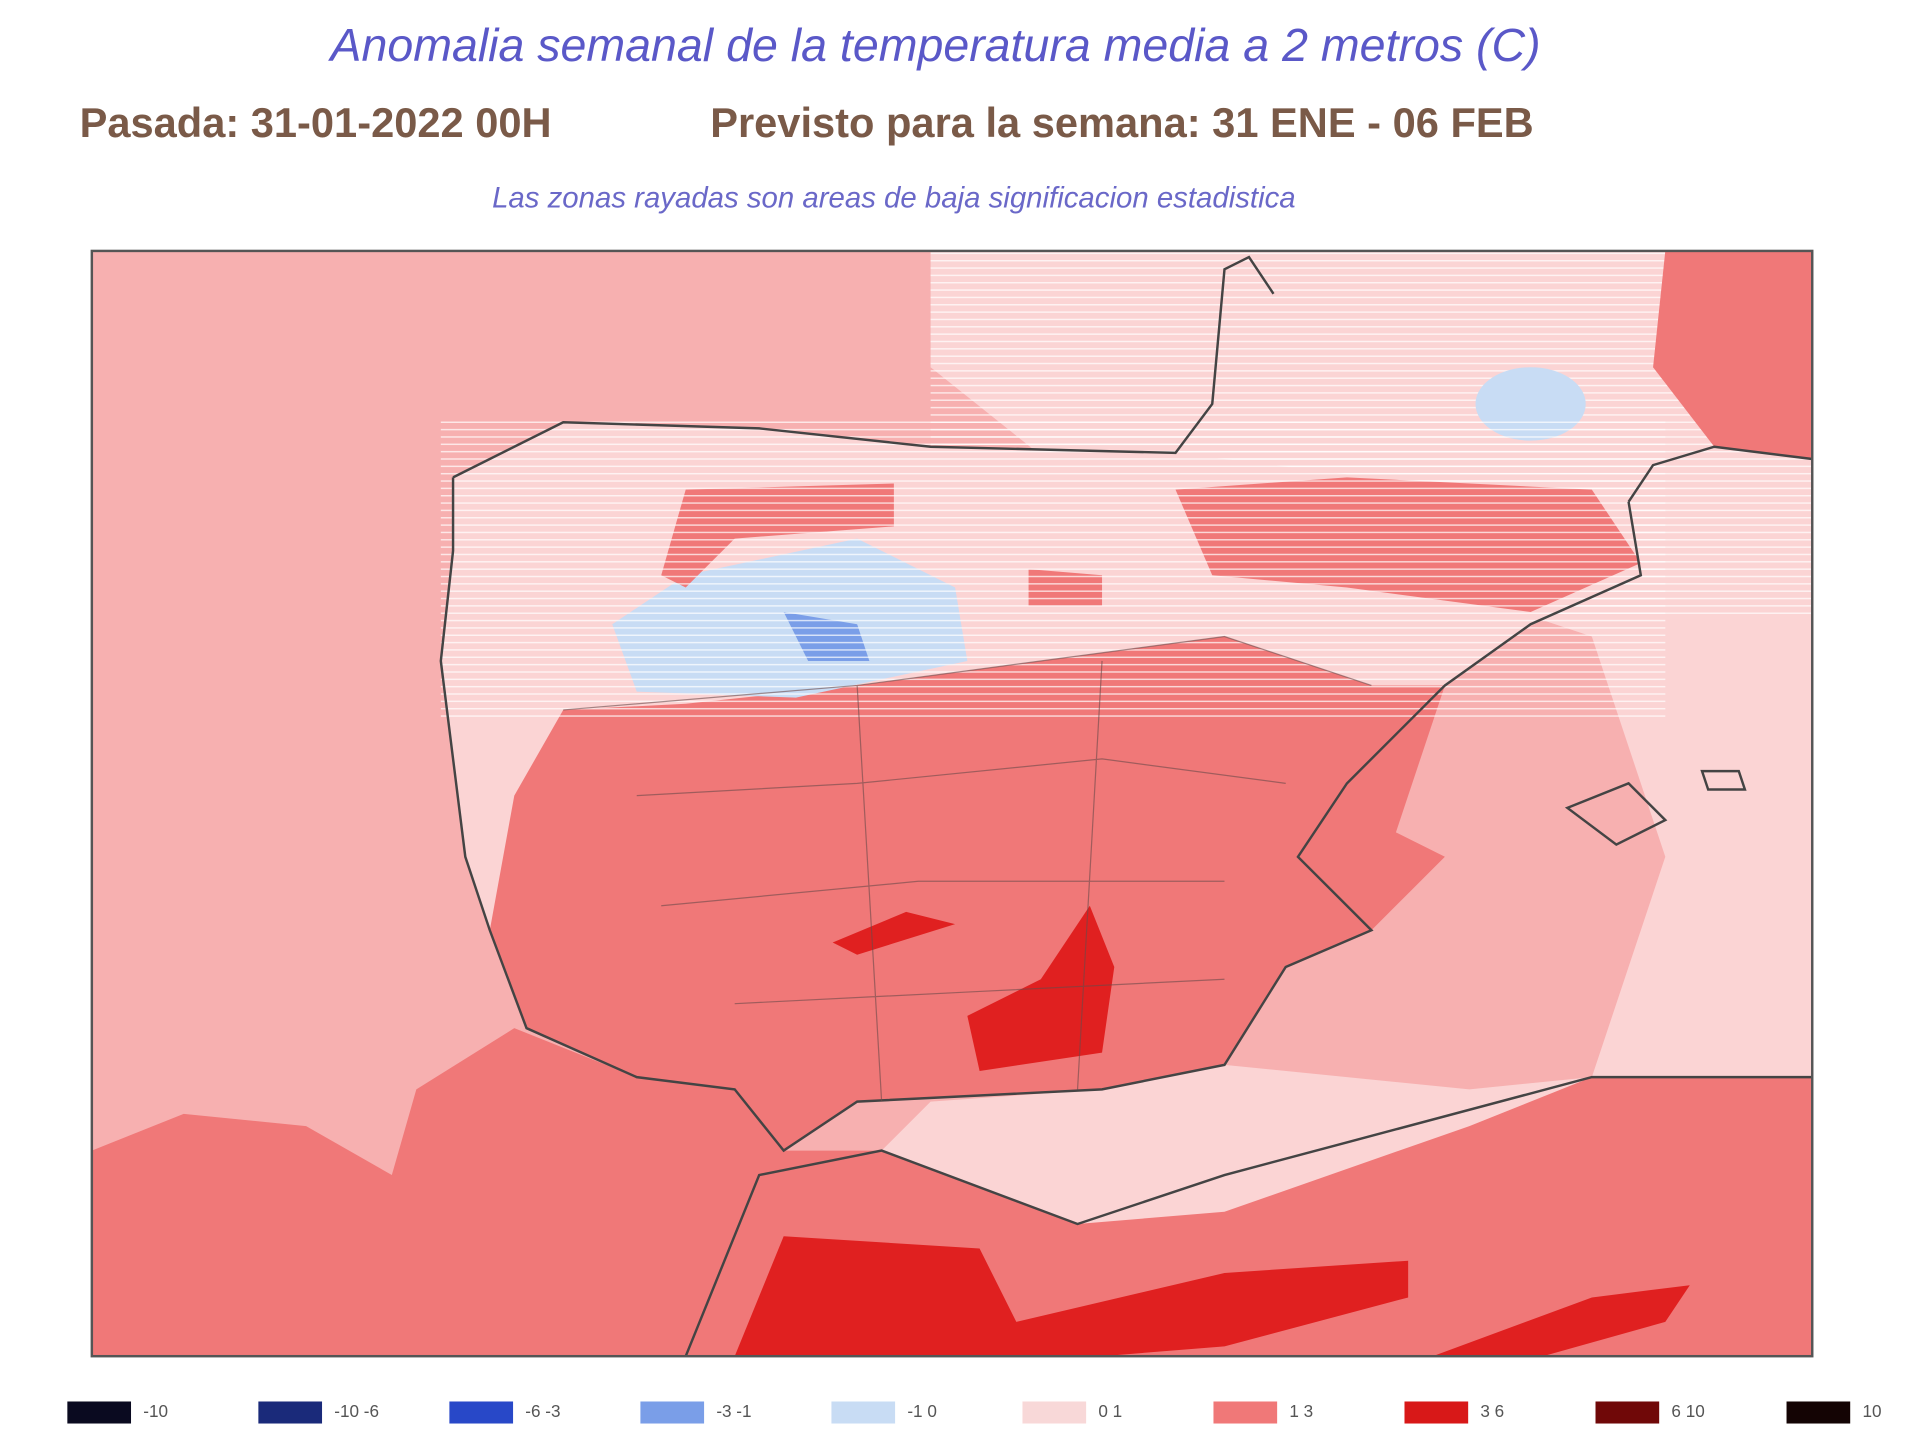 This screenshot has width=1920, height=1448. What do you see at coordinates (1687, 1411) in the screenshot?
I see `legend-label: 6 10` at bounding box center [1687, 1411].